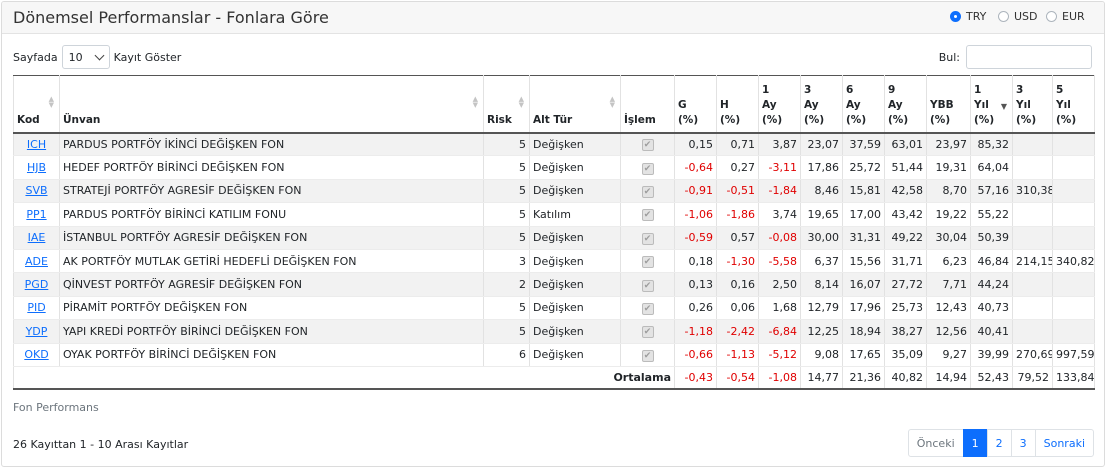 The height and width of the screenshot is (468, 1106). What do you see at coordinates (991, 331) in the screenshot?
I see `cell-1yil: 40,41` at bounding box center [991, 331].